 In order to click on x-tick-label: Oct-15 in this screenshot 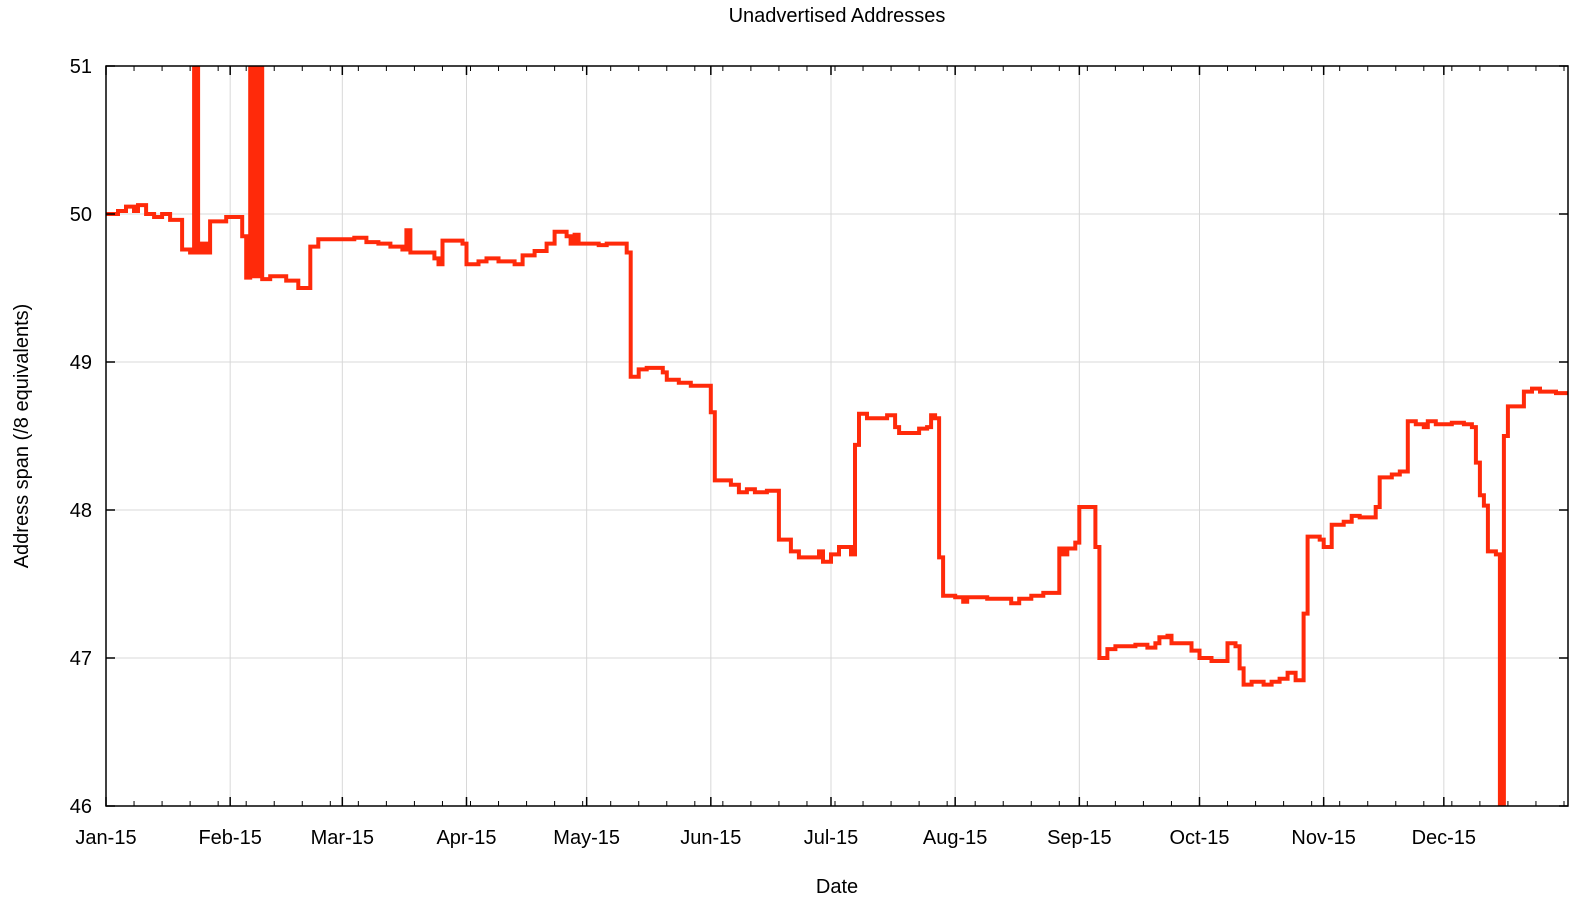, I will do `click(1199, 838)`.